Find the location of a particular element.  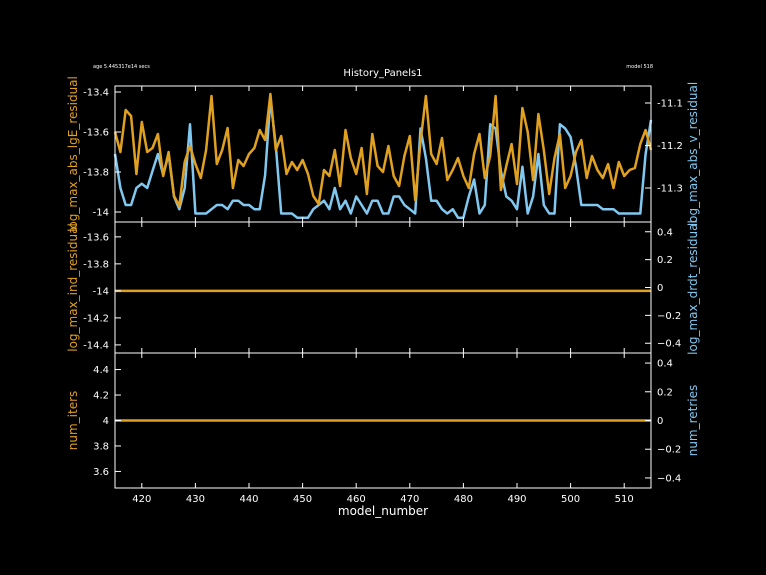

x-axis-label: model_number is located at coordinates (383, 511).